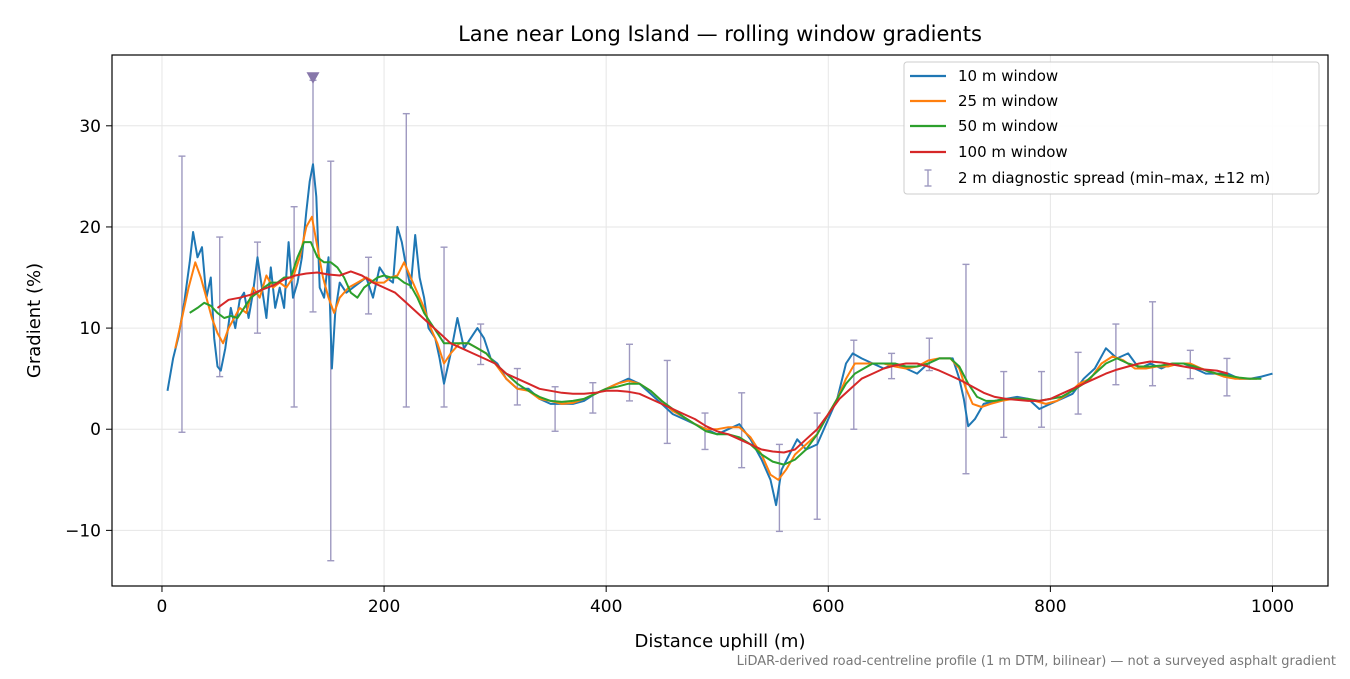  I want to click on y-tick-label: 30, so click(90, 127).